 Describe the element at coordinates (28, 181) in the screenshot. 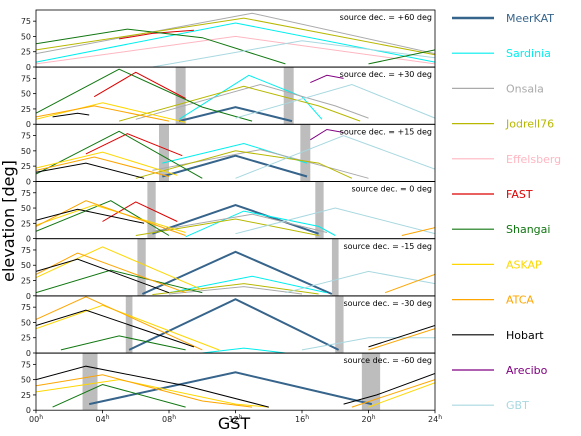

I see `y-tick-label-2-0: 0` at that location.